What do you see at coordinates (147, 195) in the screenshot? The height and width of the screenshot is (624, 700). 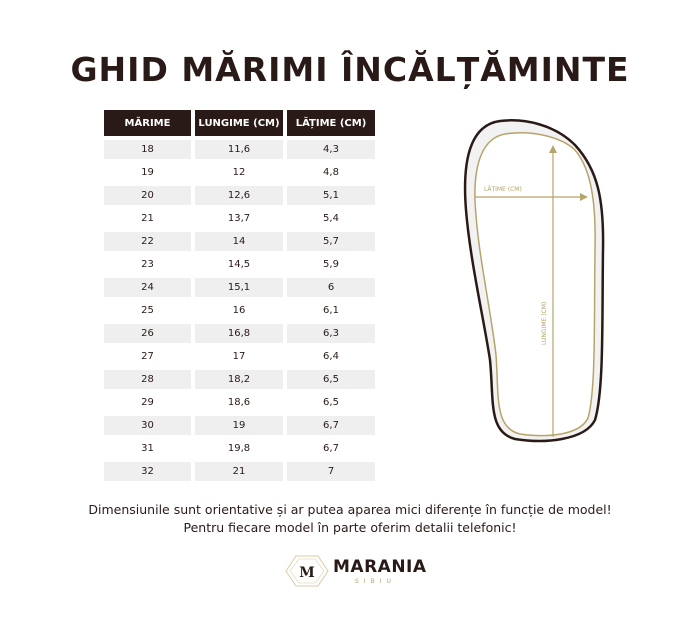 I see `cell-size: 20` at bounding box center [147, 195].